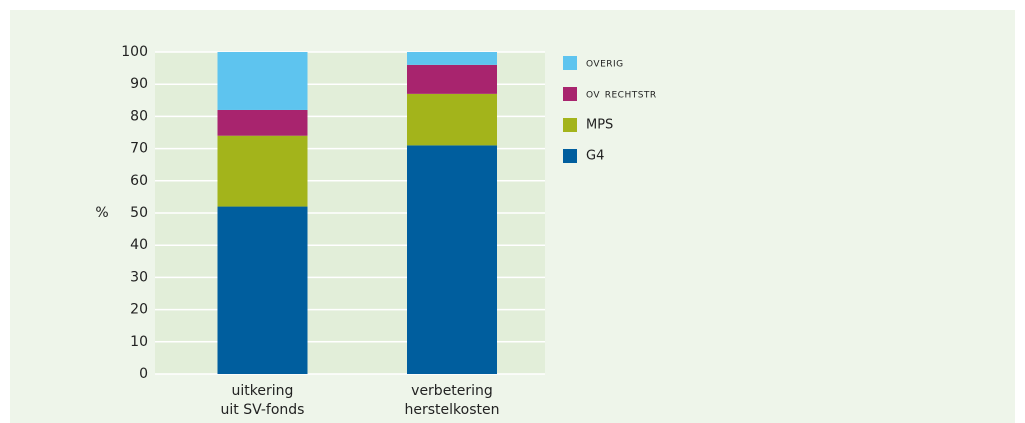  Describe the element at coordinates (101, 213) in the screenshot. I see `y-axis-label: %` at that location.